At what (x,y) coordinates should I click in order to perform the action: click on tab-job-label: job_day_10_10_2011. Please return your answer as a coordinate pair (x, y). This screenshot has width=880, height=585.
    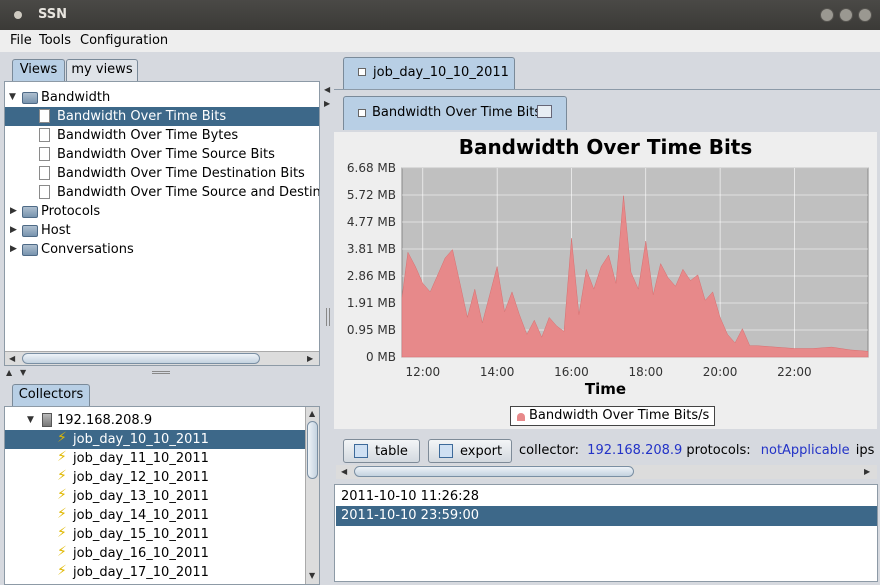
    Looking at the image, I should click on (441, 72).